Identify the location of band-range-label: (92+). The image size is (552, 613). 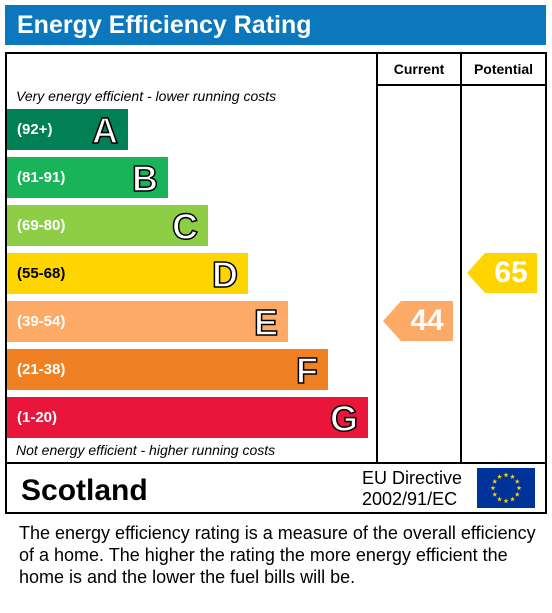
(35, 129).